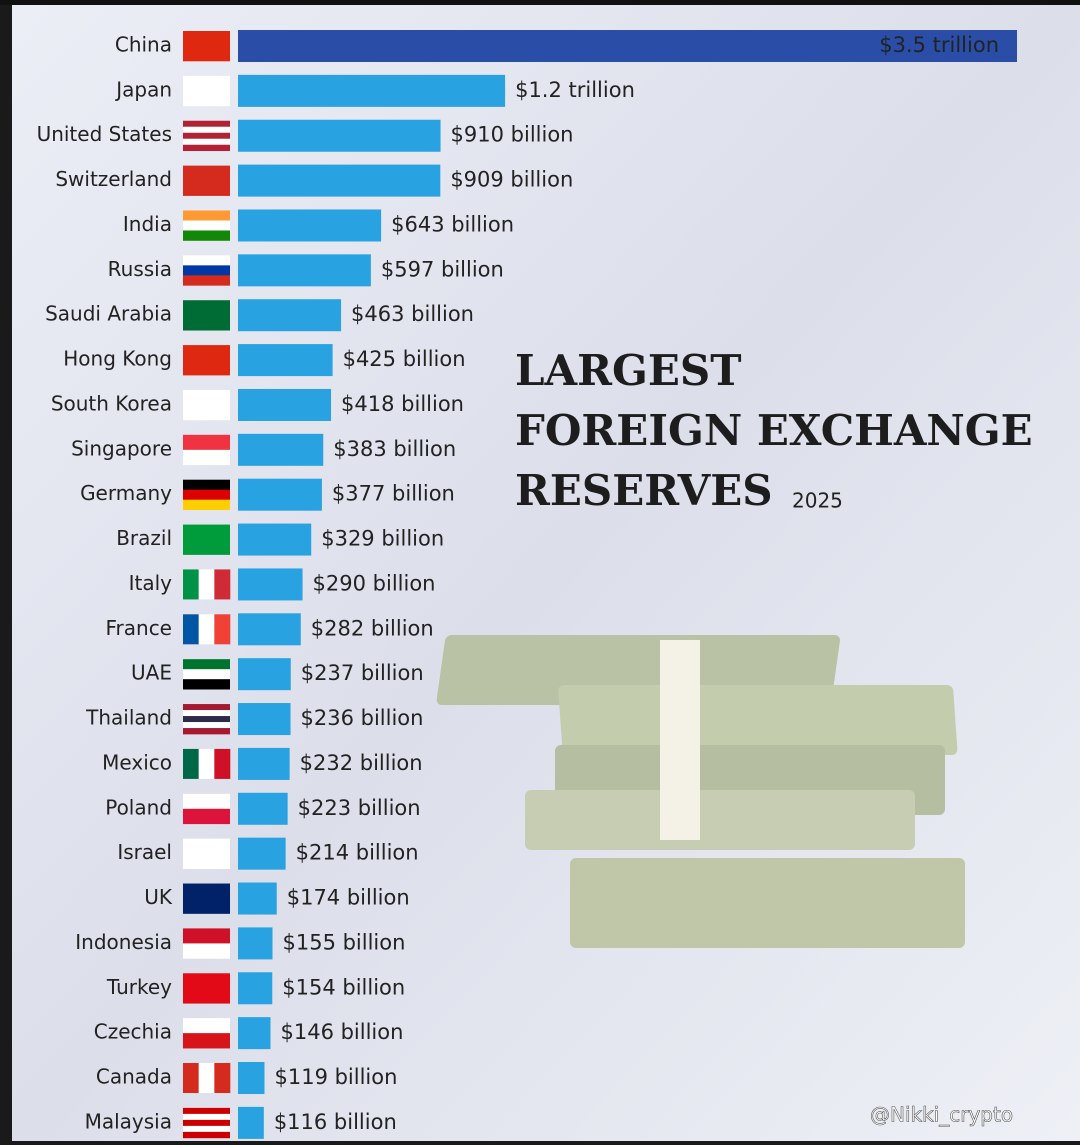 The width and height of the screenshot is (1080, 1145). Describe the element at coordinates (113, 179) in the screenshot. I see `category-label: Switzerland` at that location.